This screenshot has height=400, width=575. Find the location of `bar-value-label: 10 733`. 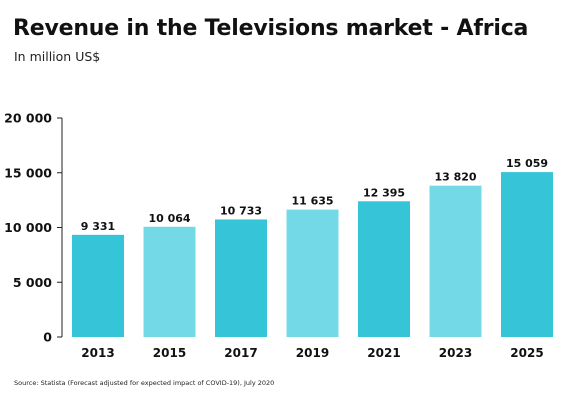

bar-value-label: 10 733 is located at coordinates (241, 210).